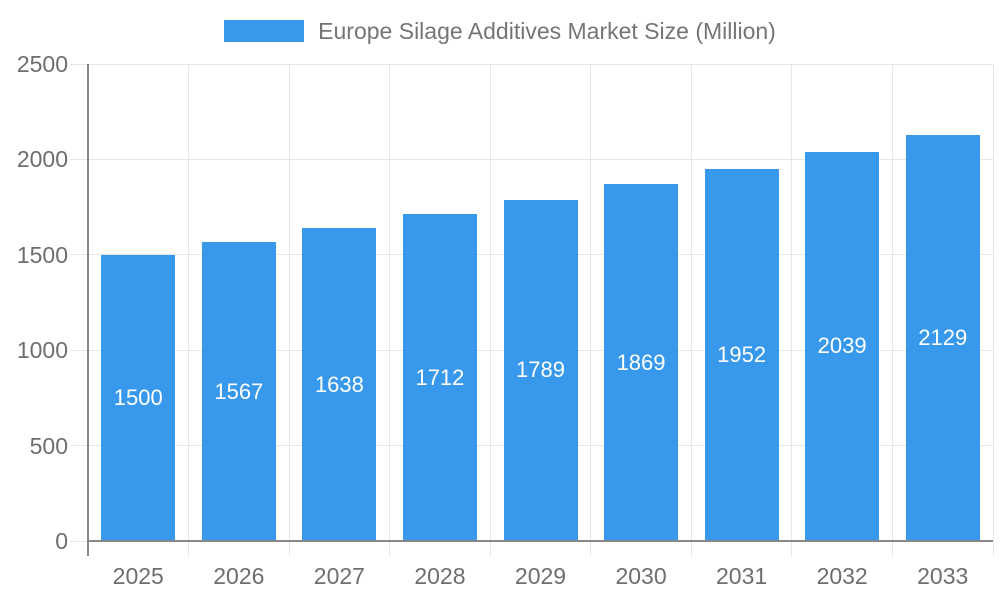  What do you see at coordinates (842, 576) in the screenshot?
I see `x-axis-tick-label: 2032` at bounding box center [842, 576].